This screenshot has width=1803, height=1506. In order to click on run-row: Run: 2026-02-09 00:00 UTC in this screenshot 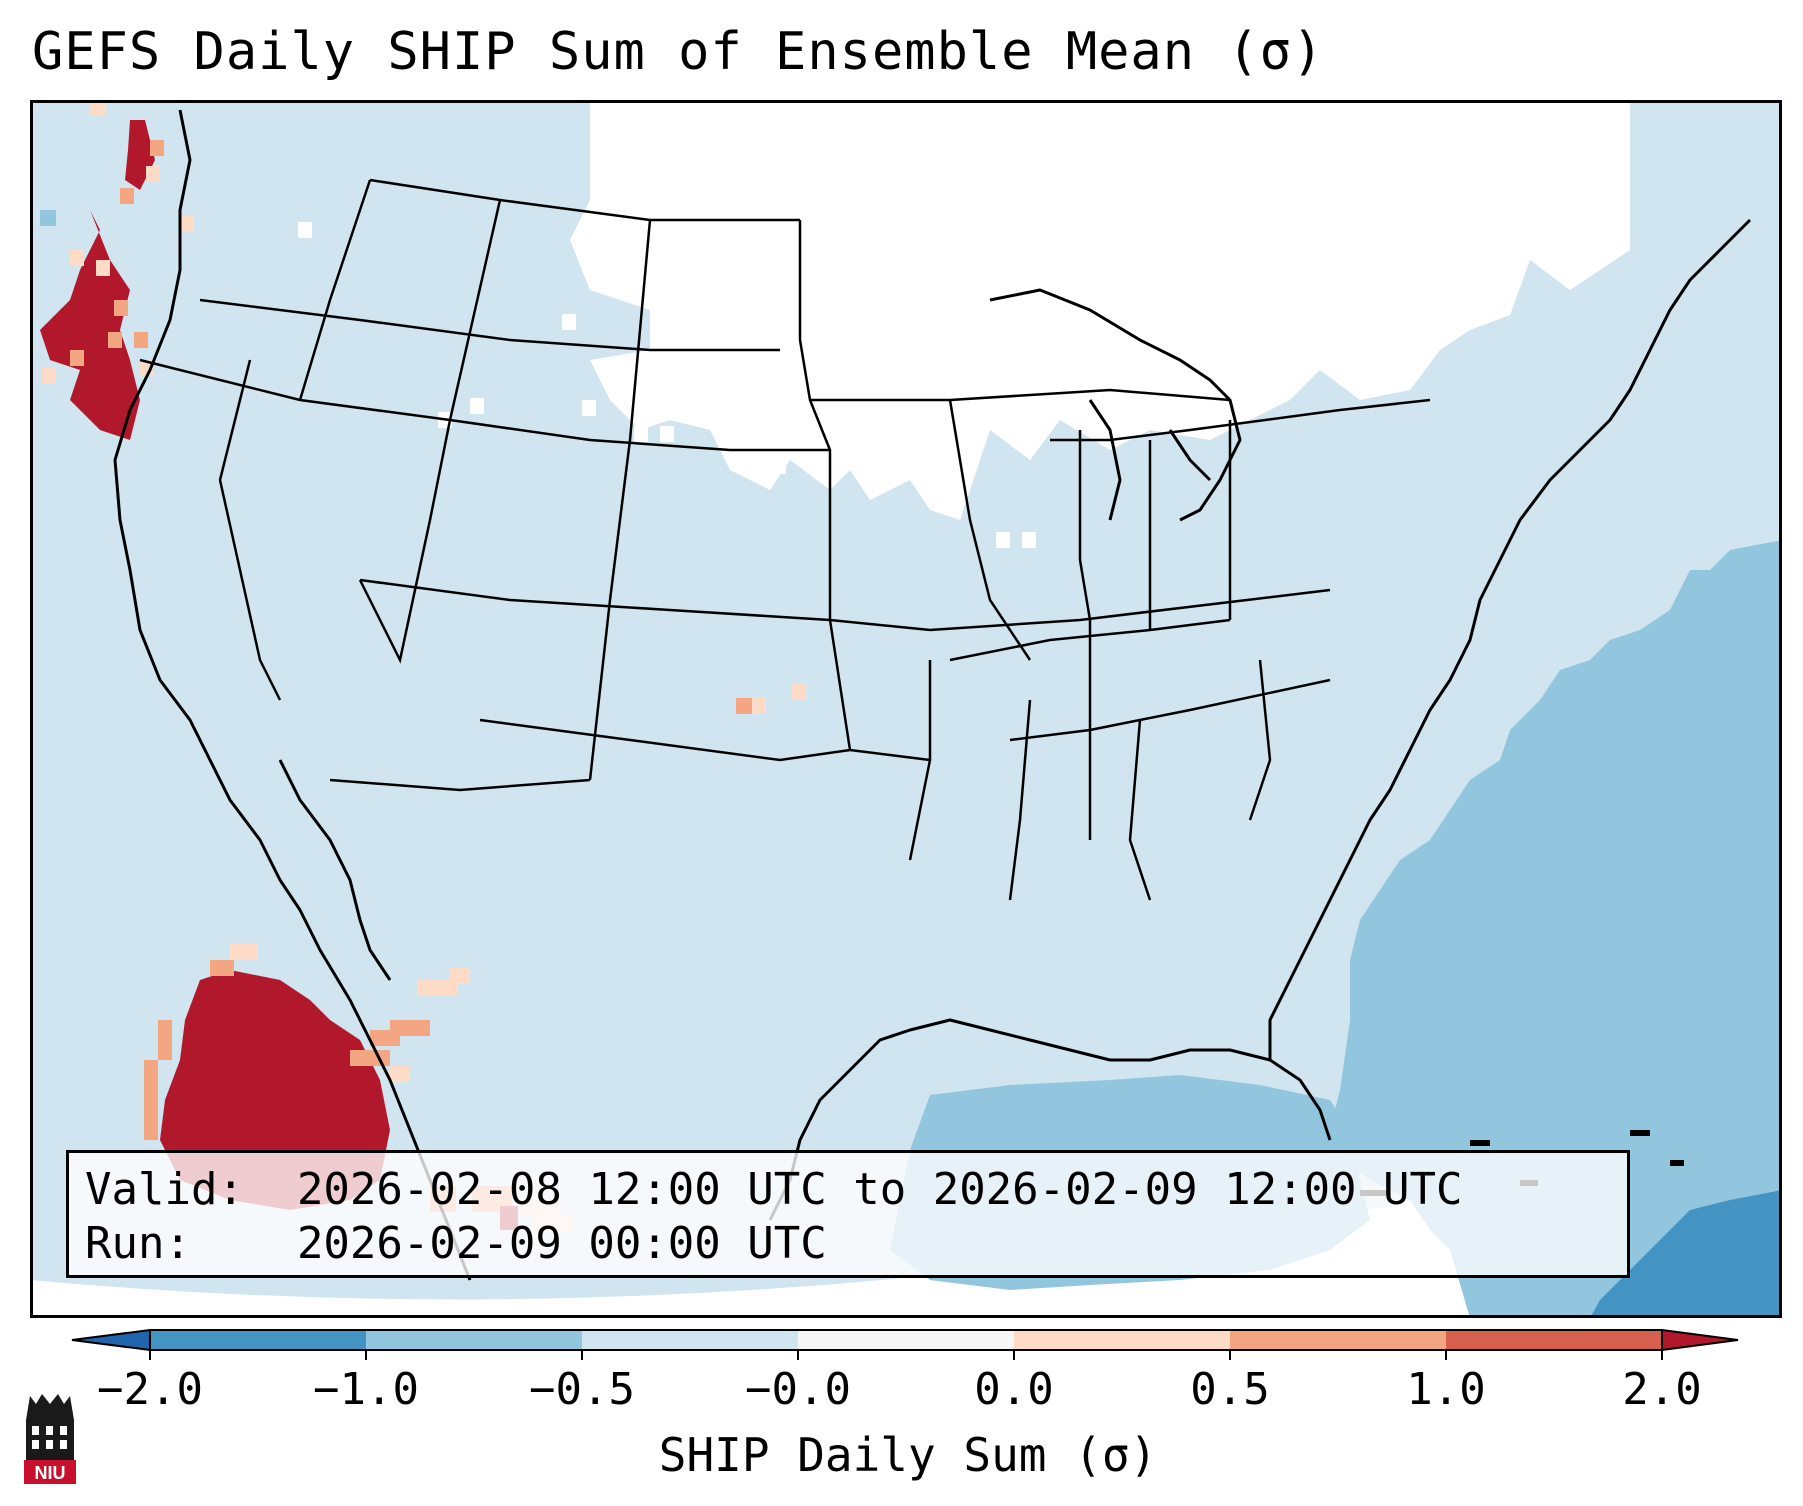, I will do `click(848, 1244)`.